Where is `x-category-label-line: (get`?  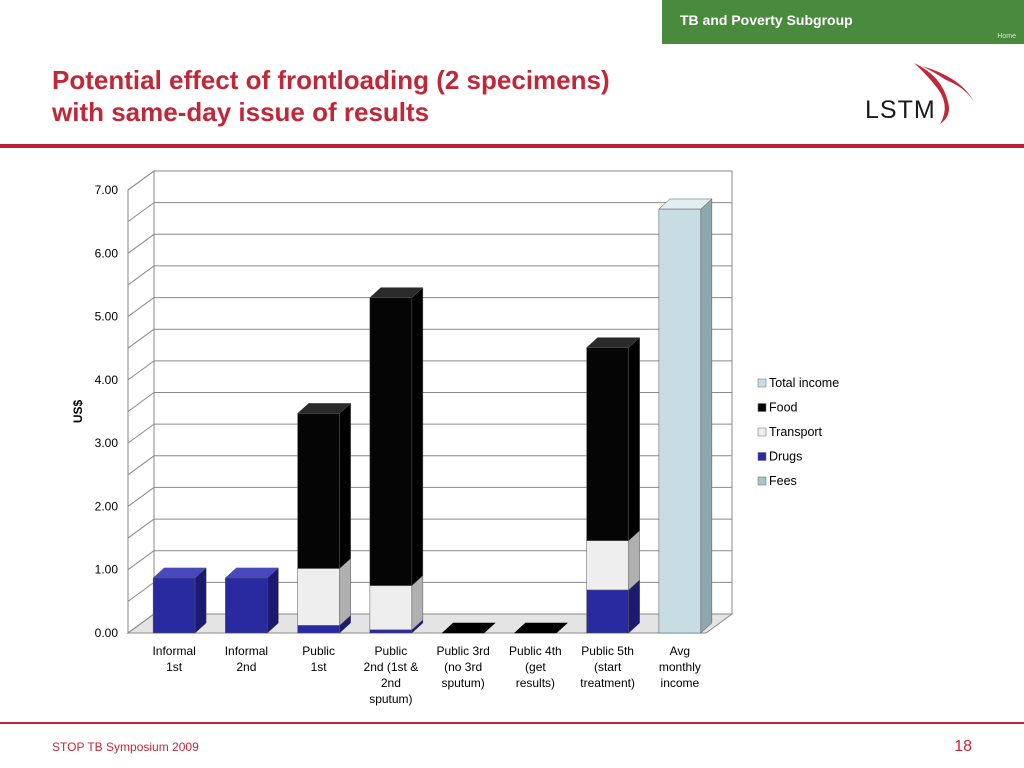 x-category-label-line: (get is located at coordinates (535, 667).